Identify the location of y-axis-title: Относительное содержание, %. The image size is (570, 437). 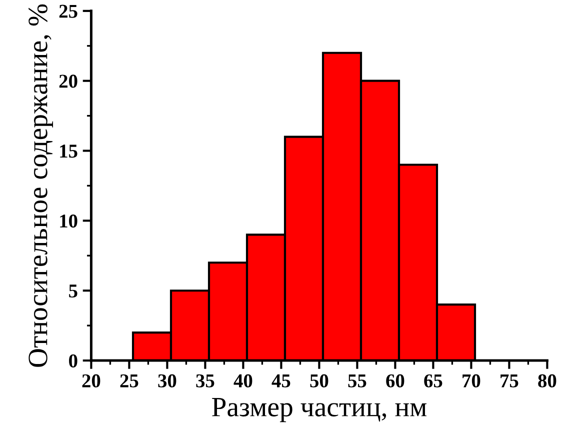
(41, 185).